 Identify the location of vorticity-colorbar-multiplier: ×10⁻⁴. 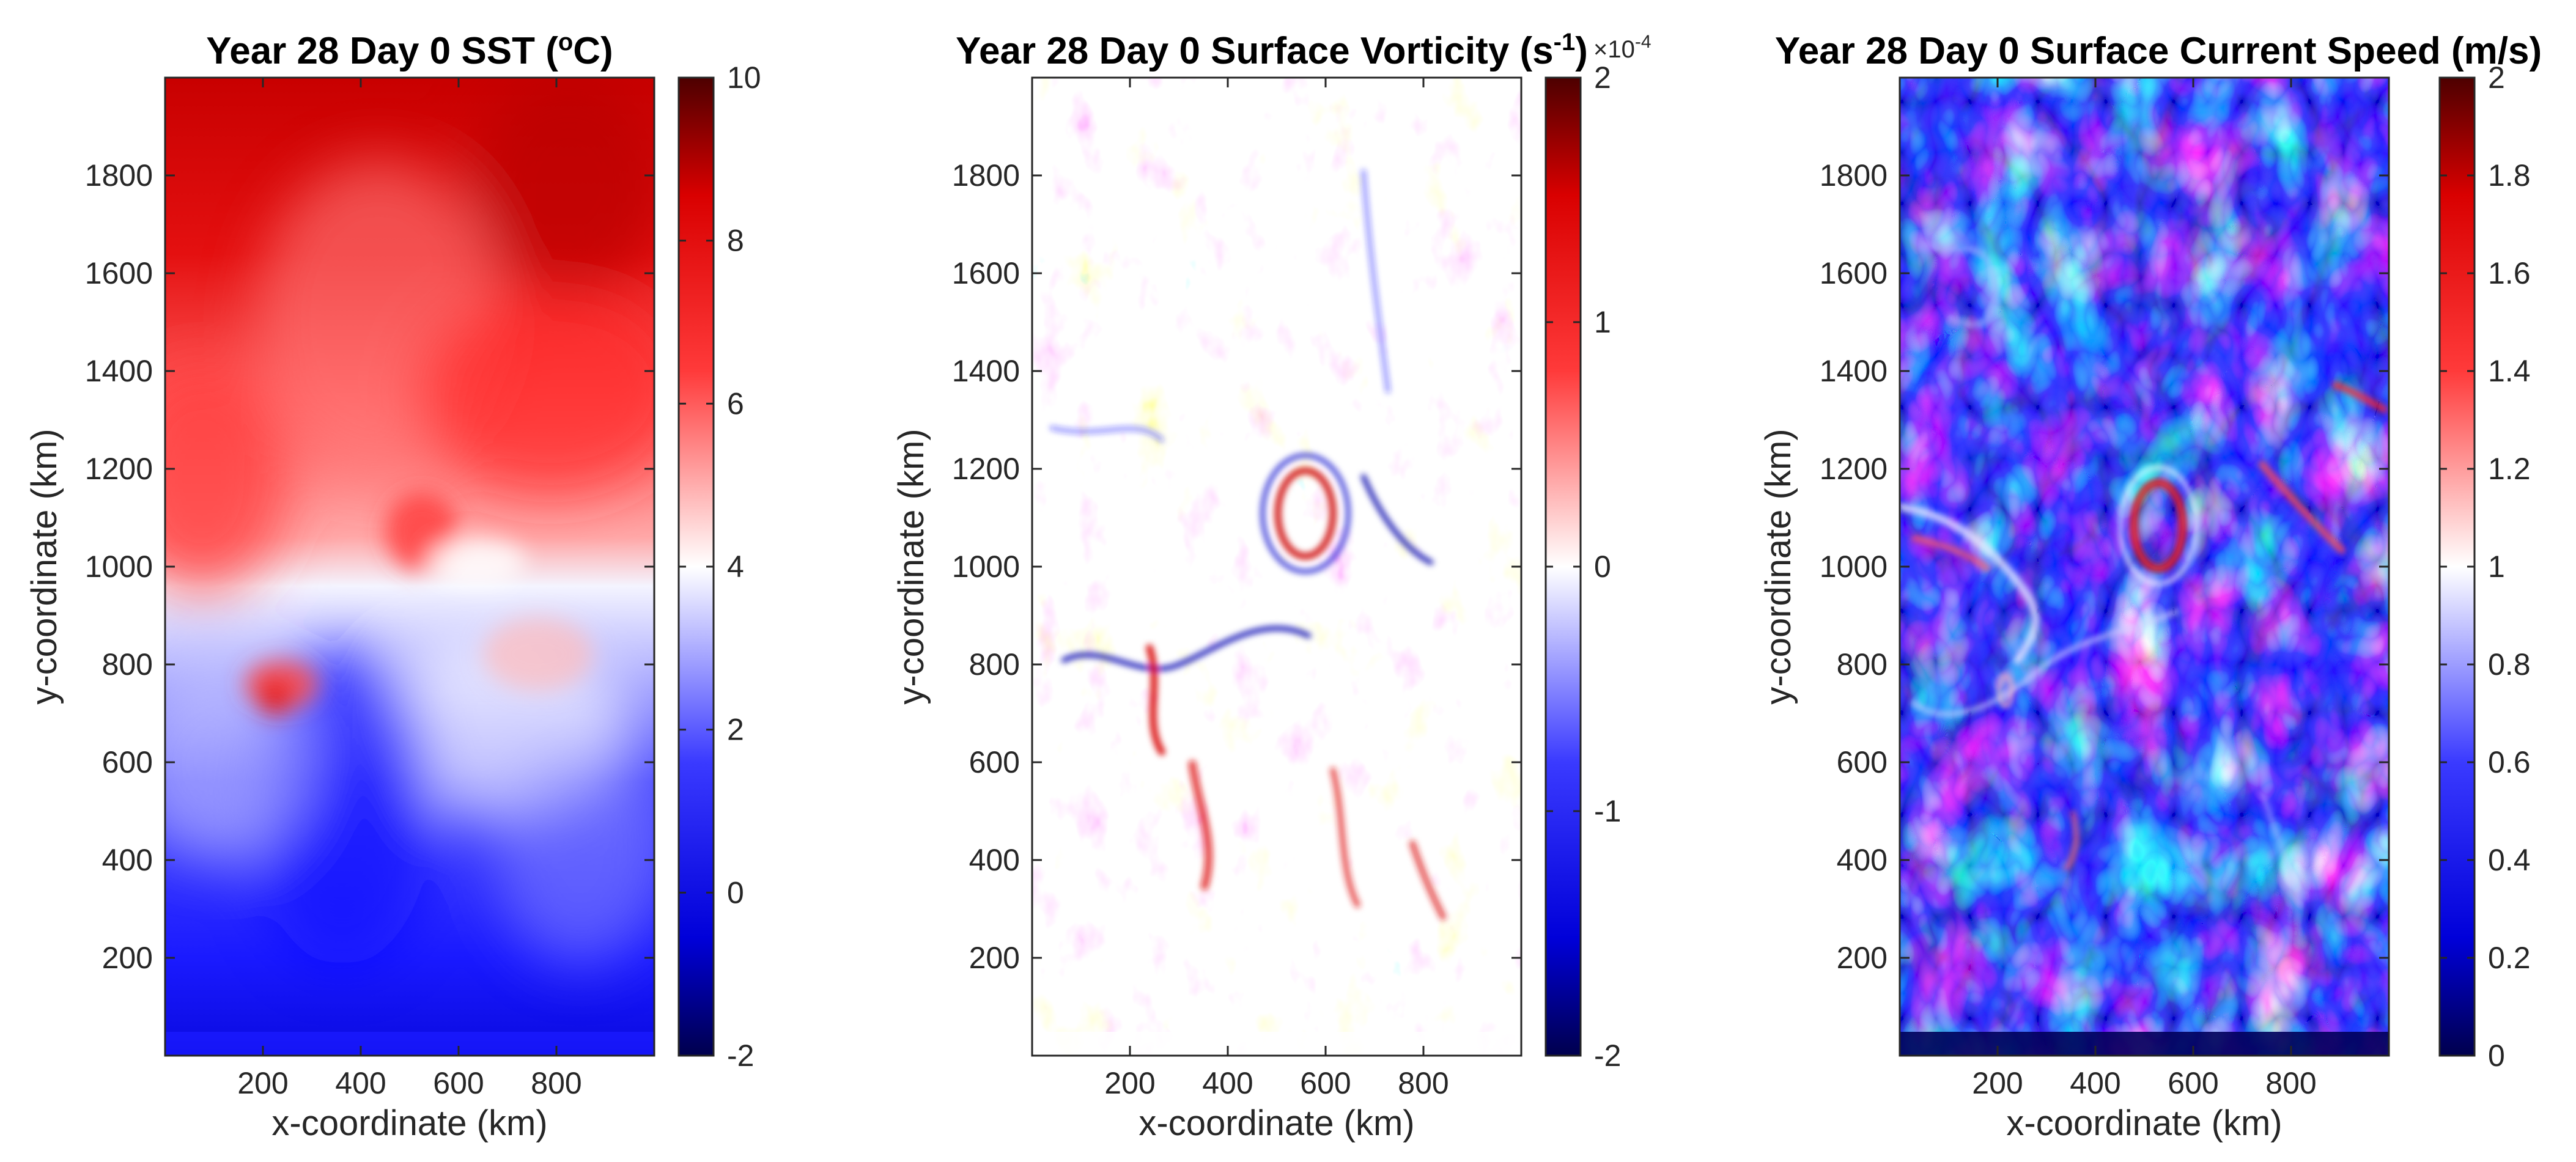
(1622, 47).